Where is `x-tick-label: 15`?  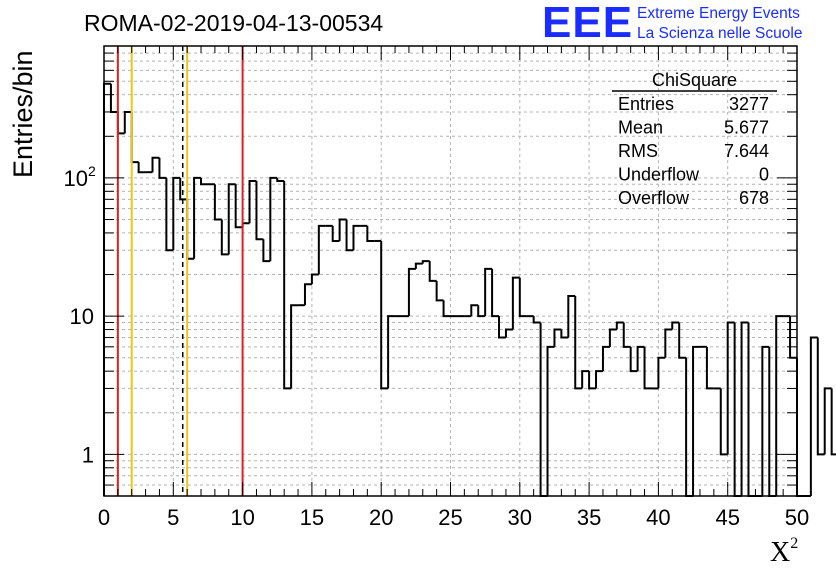 x-tick-label: 15 is located at coordinates (312, 517).